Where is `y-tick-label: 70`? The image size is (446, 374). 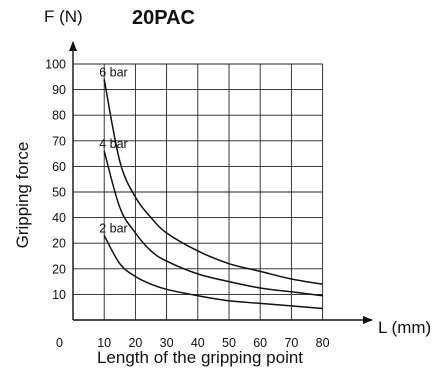 y-tick-label: 70 is located at coordinates (59, 141).